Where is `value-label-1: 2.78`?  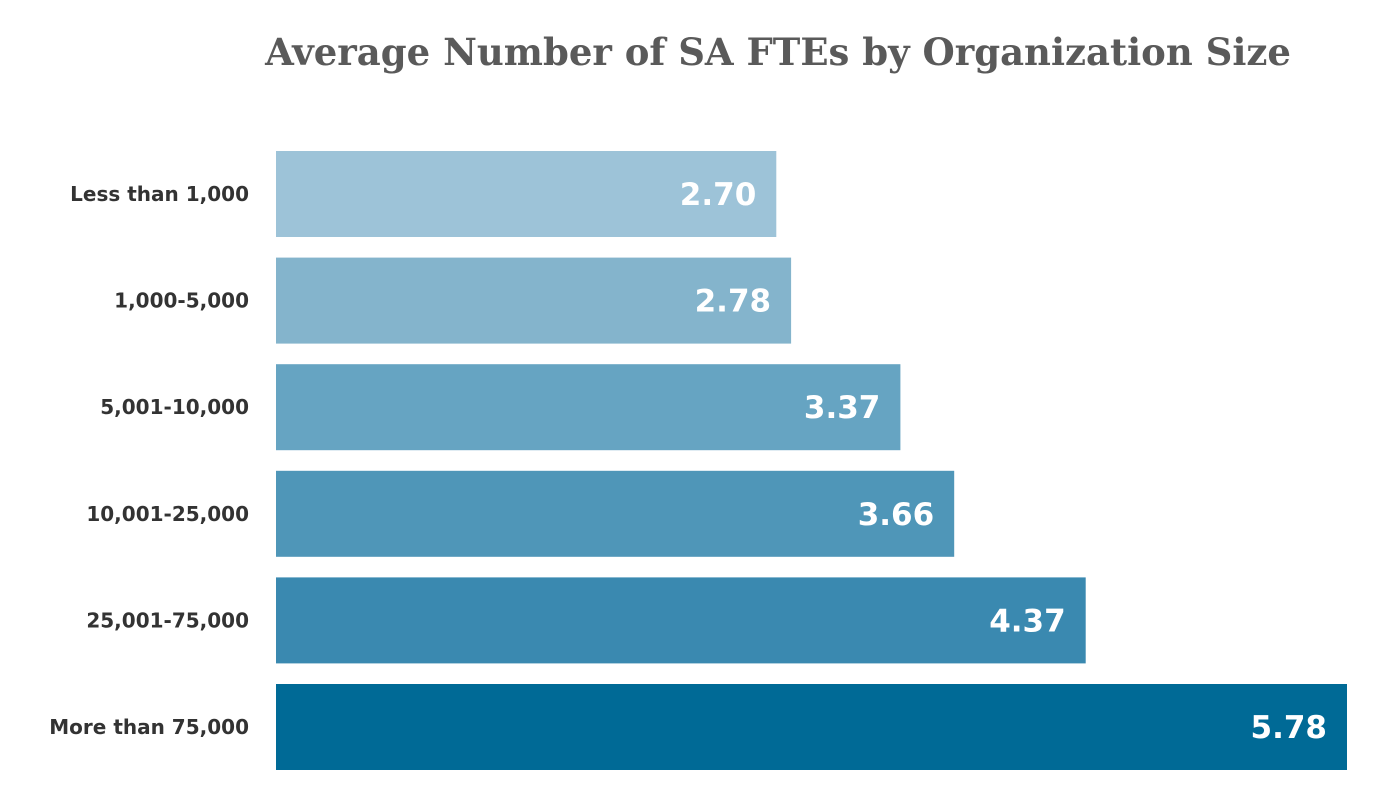
value-label-1: 2.78 is located at coordinates (733, 302).